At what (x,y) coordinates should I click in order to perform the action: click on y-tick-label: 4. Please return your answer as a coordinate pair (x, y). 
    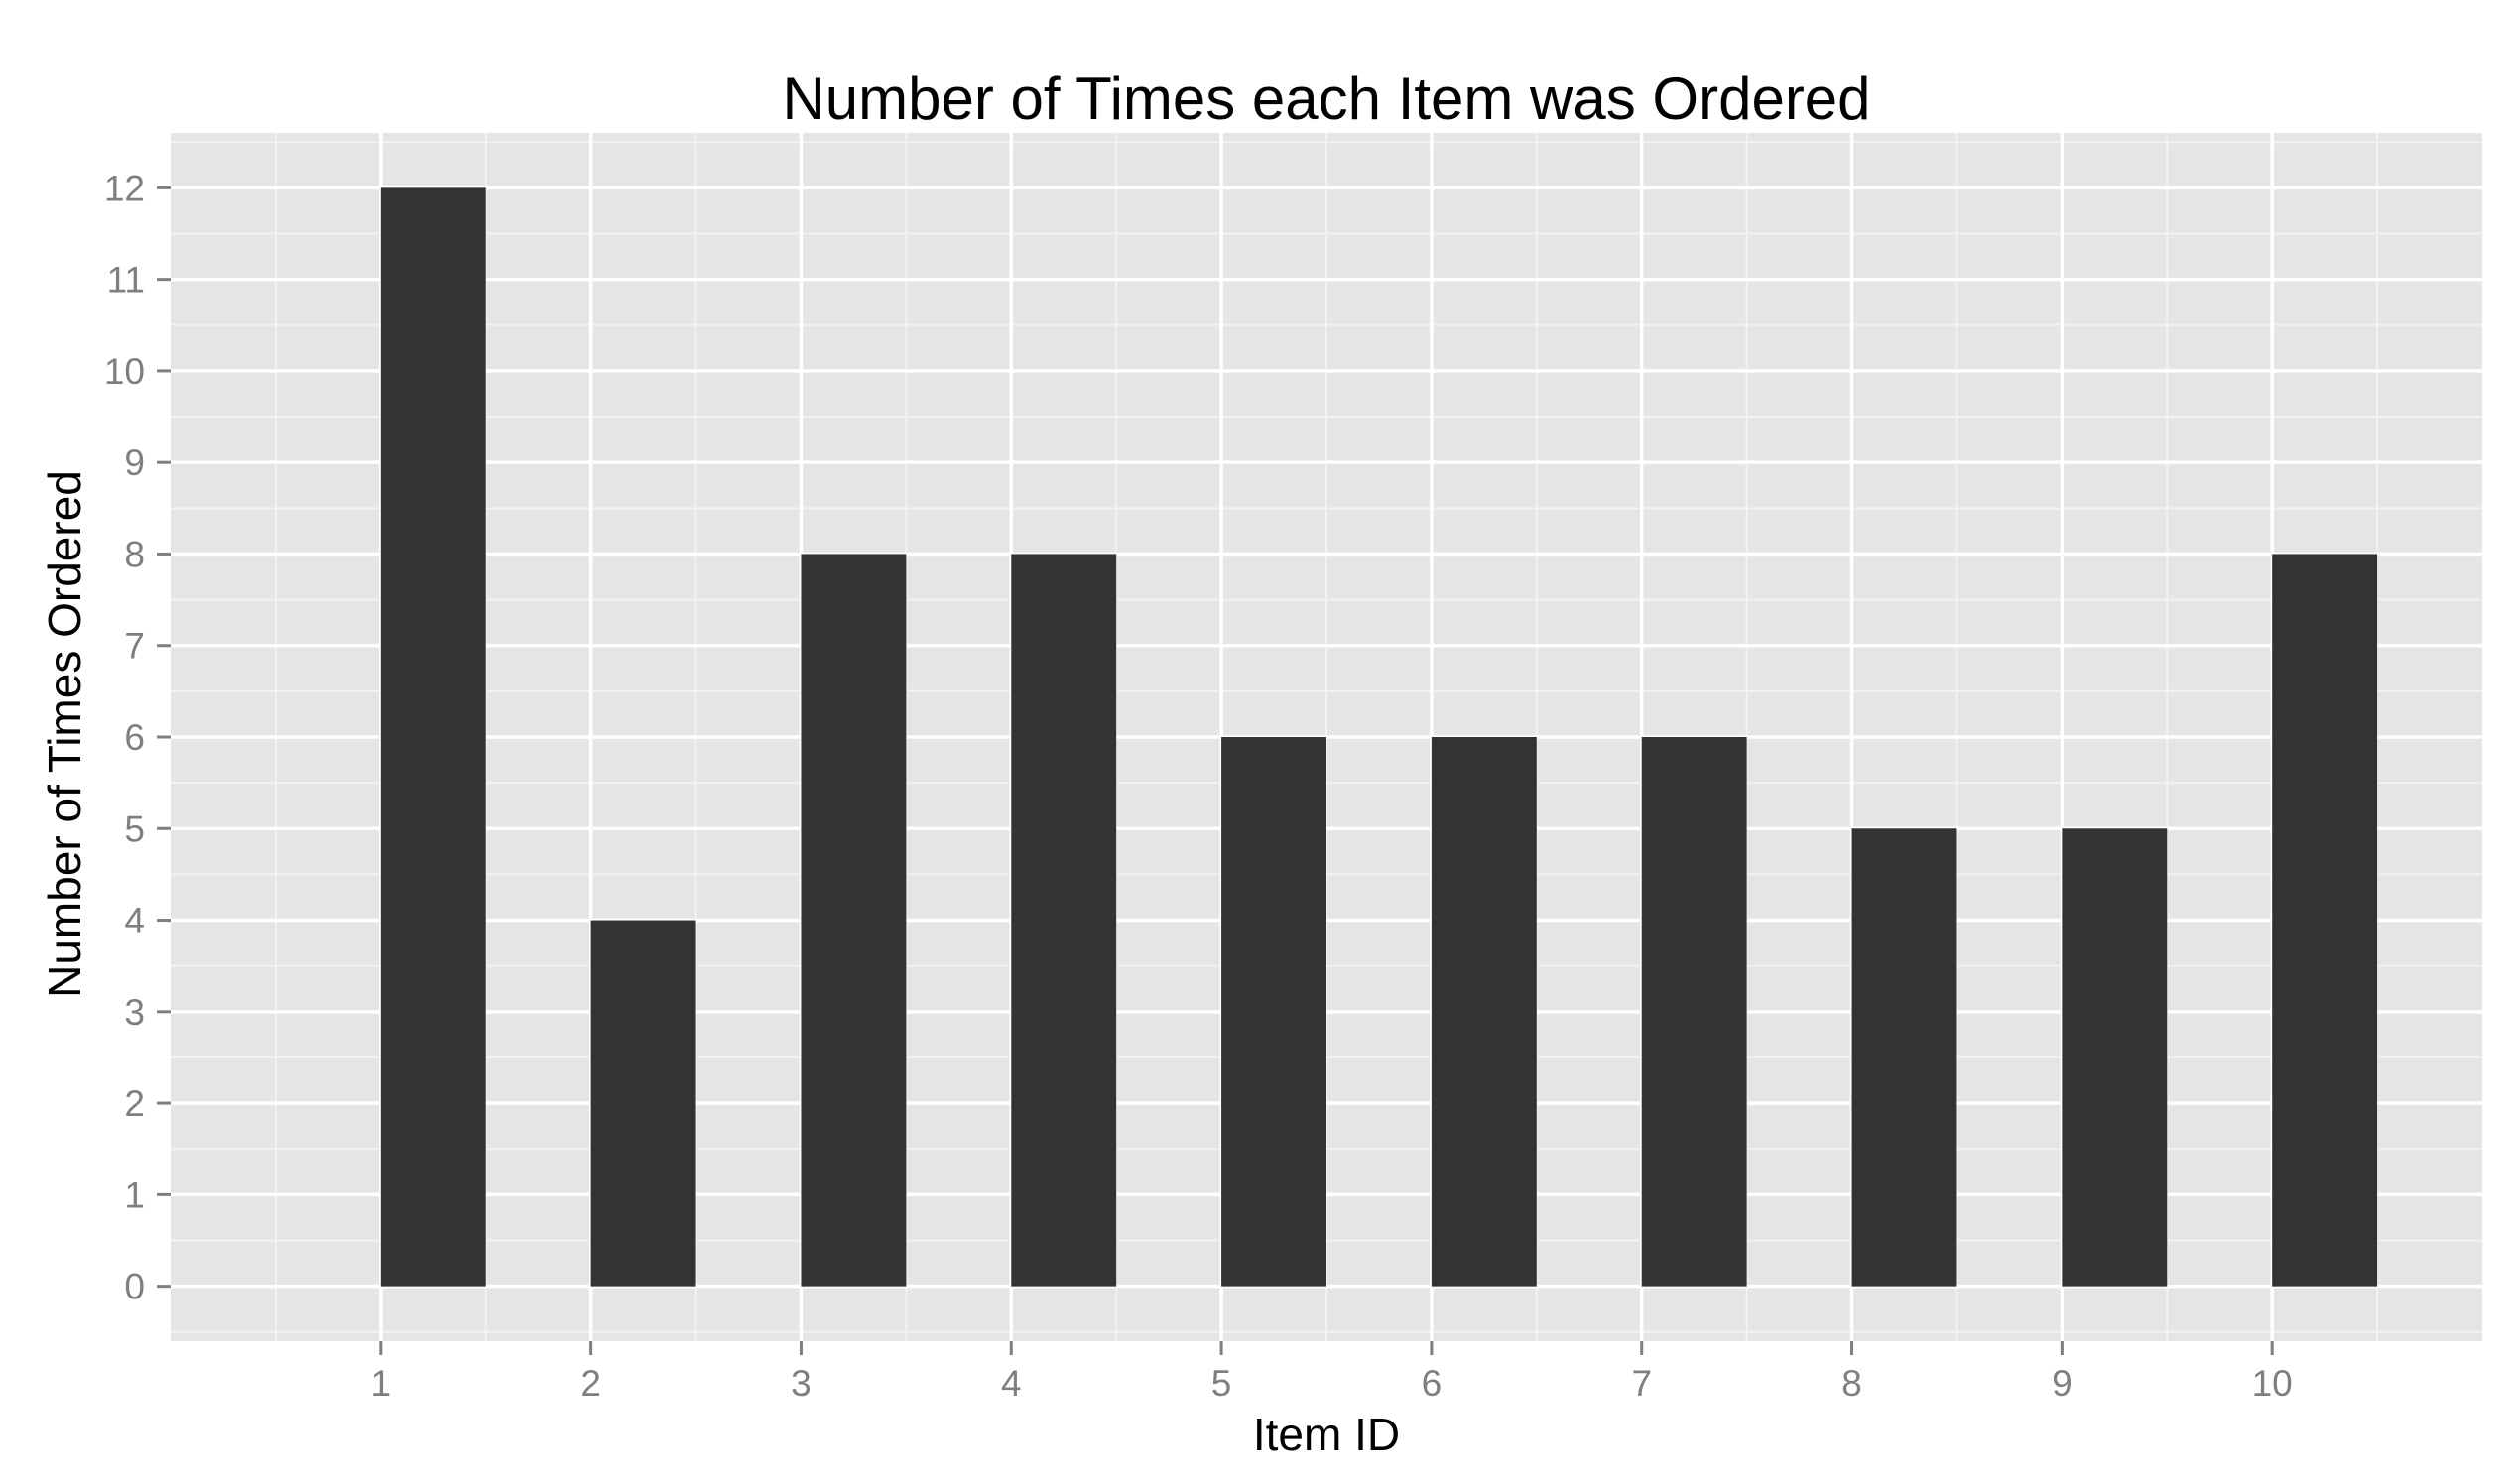
    Looking at the image, I should click on (134, 921).